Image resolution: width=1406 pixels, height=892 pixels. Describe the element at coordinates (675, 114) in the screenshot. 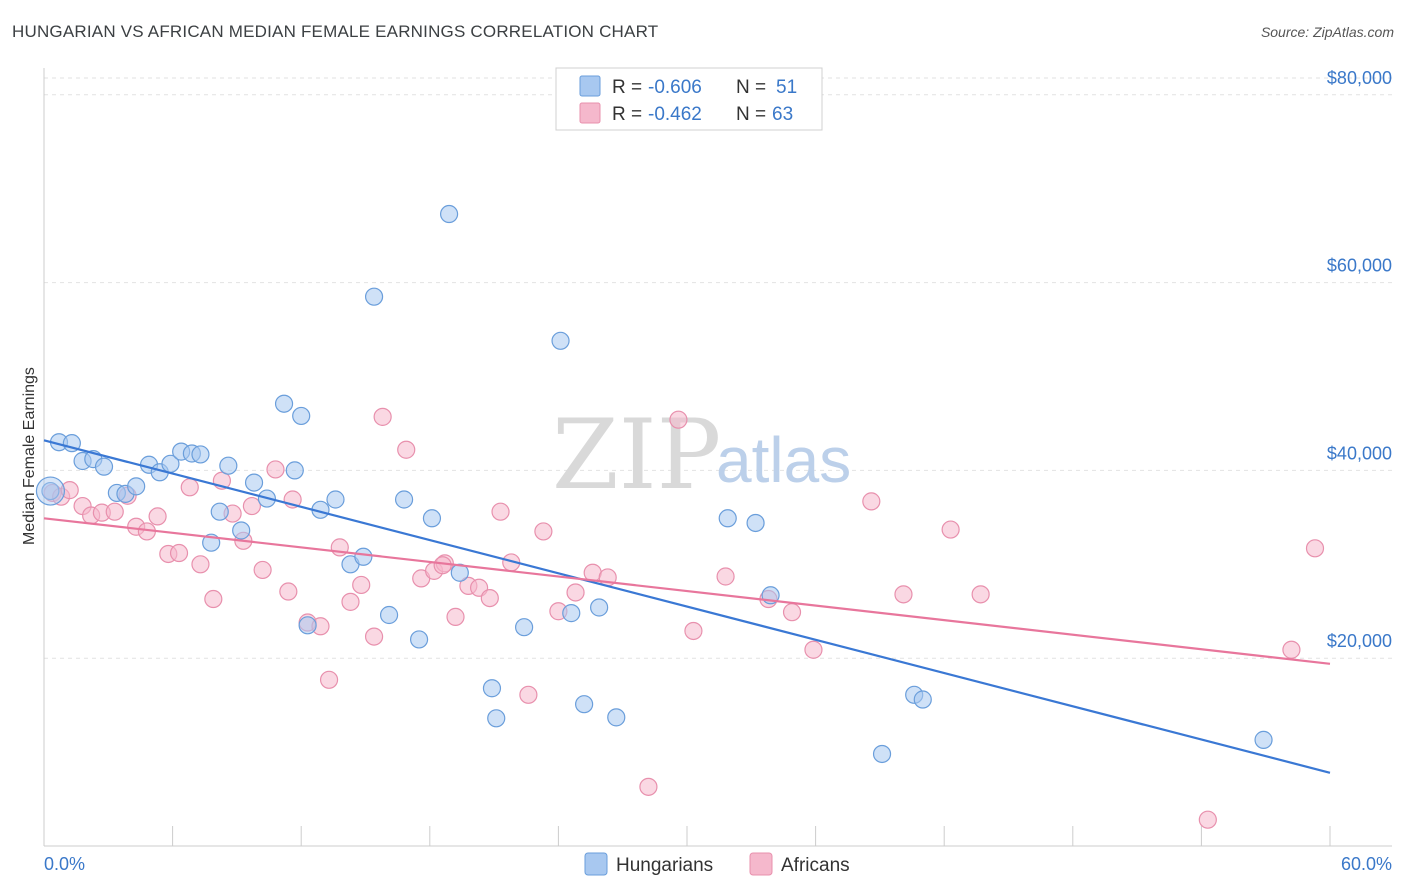

I see `legend-r-value-2: -0.462` at that location.